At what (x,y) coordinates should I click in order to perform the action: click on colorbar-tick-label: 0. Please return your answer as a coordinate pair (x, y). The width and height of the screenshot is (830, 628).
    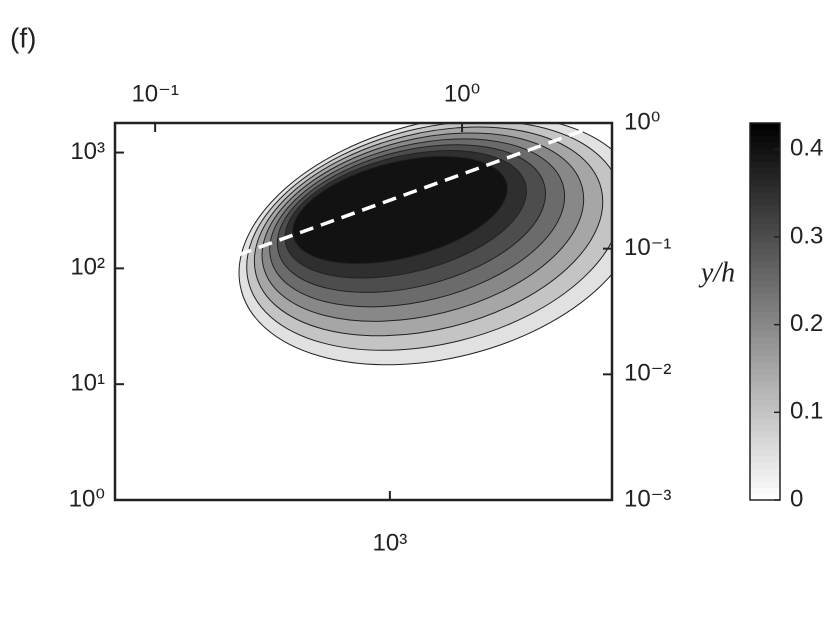
    Looking at the image, I should click on (796, 498).